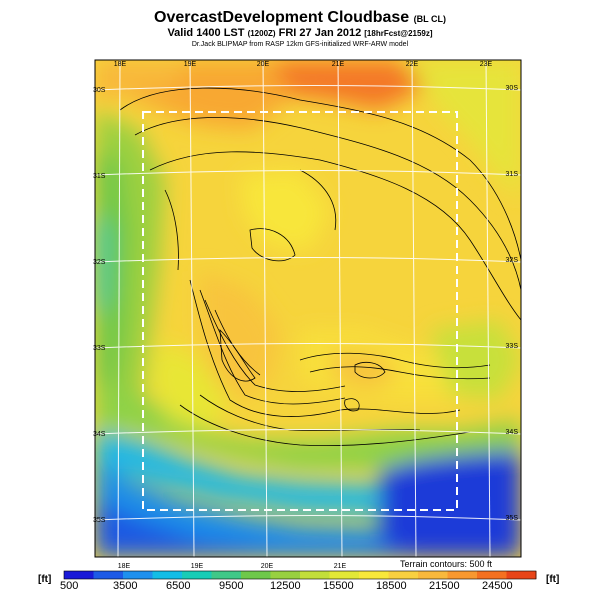 The image size is (600, 600). What do you see at coordinates (512, 303) in the screenshot?
I see `latitude-labels-right: 30S 31S 32S 33S 34S 35S` at bounding box center [512, 303].